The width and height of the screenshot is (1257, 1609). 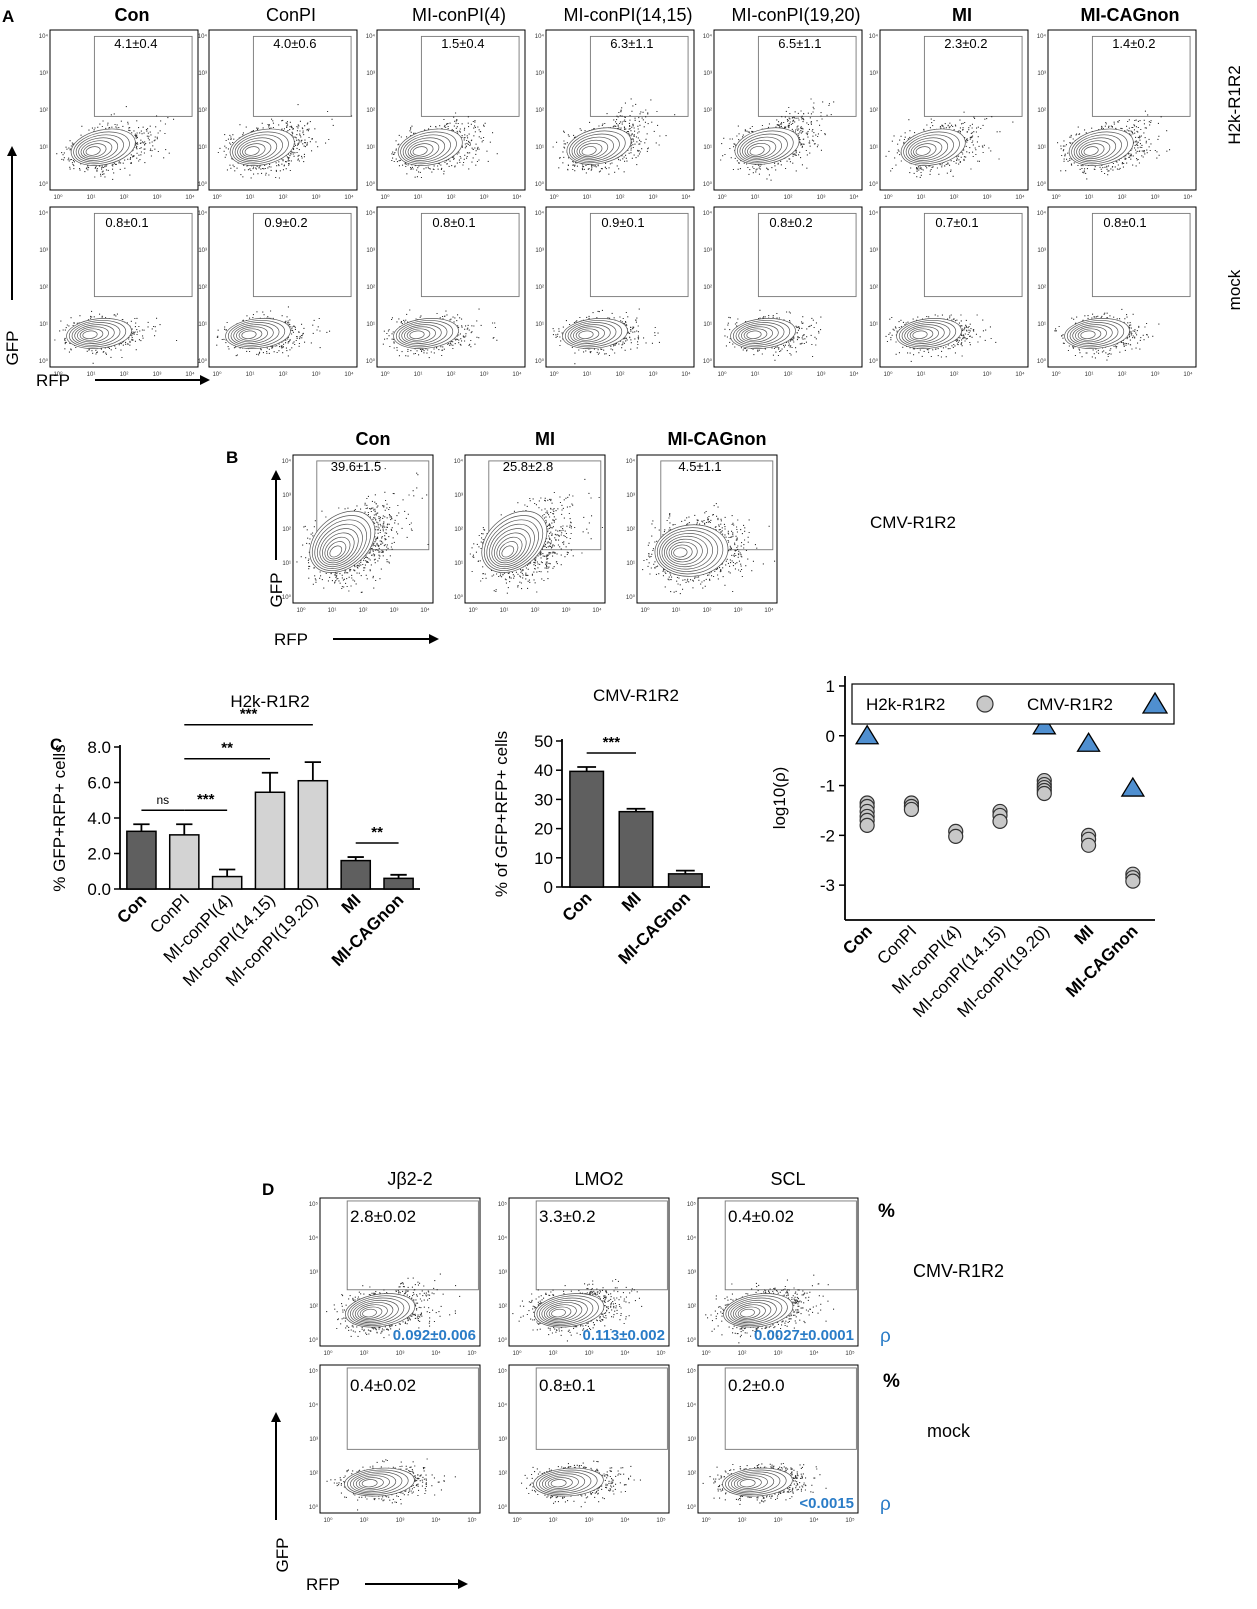 What do you see at coordinates (567, 1385) in the screenshot?
I see `gate-percentage: 0.8±0.1` at bounding box center [567, 1385].